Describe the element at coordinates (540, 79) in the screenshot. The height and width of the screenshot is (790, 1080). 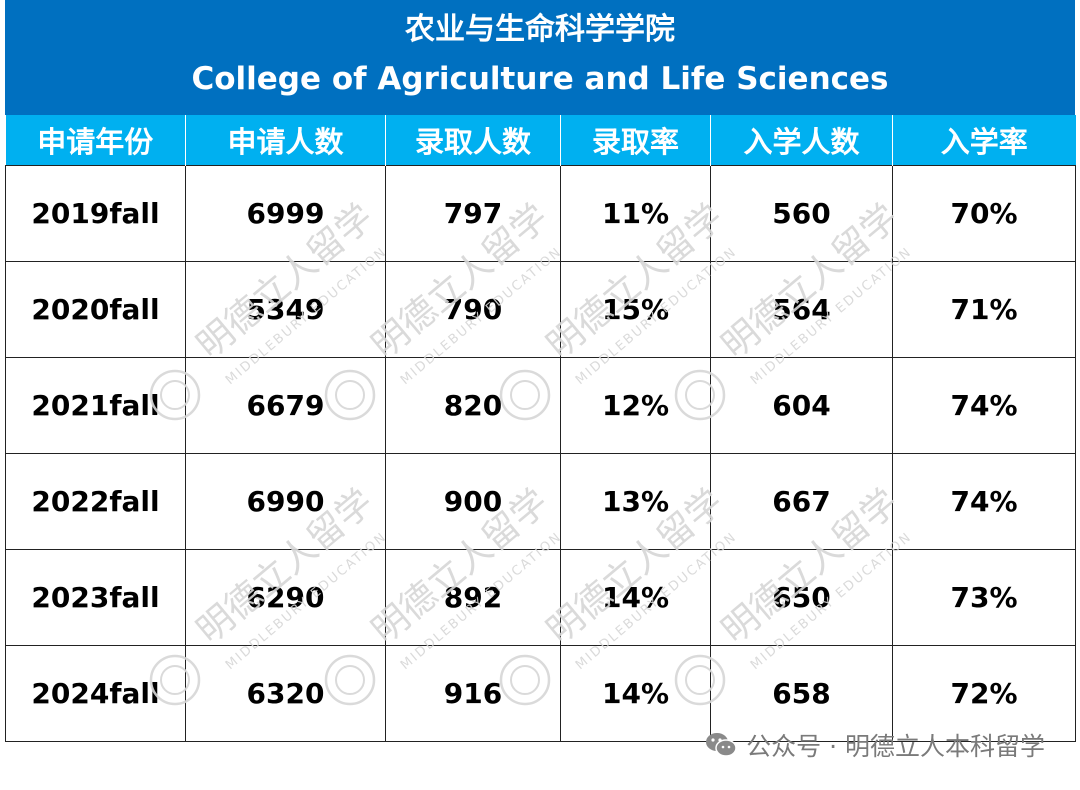
I see `title-english: College of Agriculture and Life Sciences` at that location.